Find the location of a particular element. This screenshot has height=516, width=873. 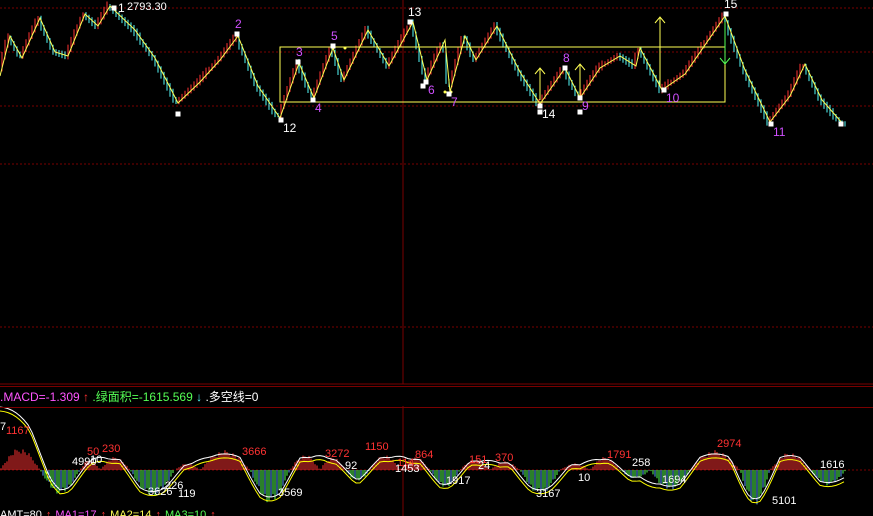

macd-area-label-white: 24 is located at coordinates (484, 466).